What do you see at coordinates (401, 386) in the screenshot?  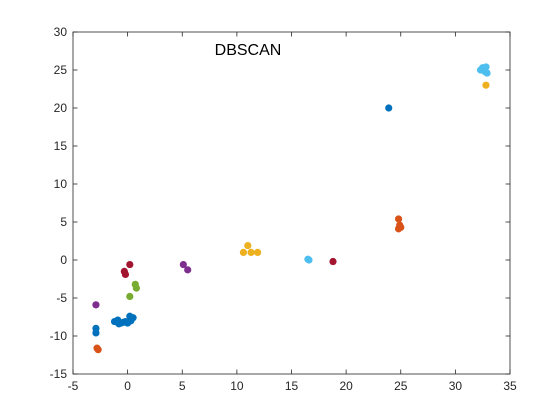 I see `x-tick-label: 25` at bounding box center [401, 386].